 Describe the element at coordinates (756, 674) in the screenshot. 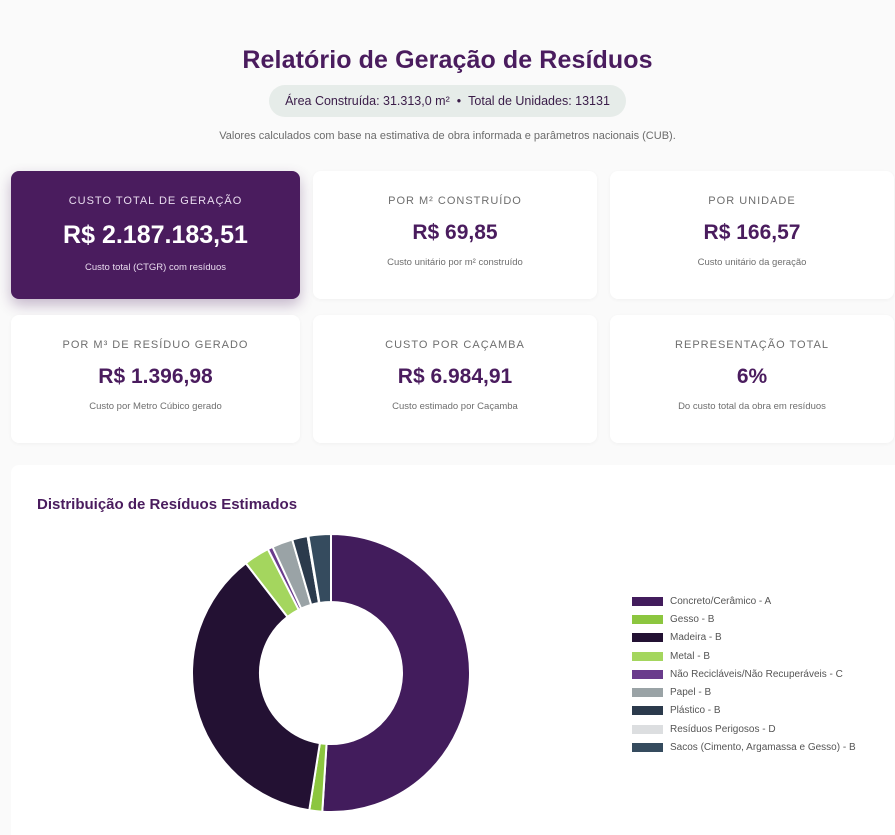

I see `legend-label: Não Recicláveis/Não Recuperáveis - C` at that location.